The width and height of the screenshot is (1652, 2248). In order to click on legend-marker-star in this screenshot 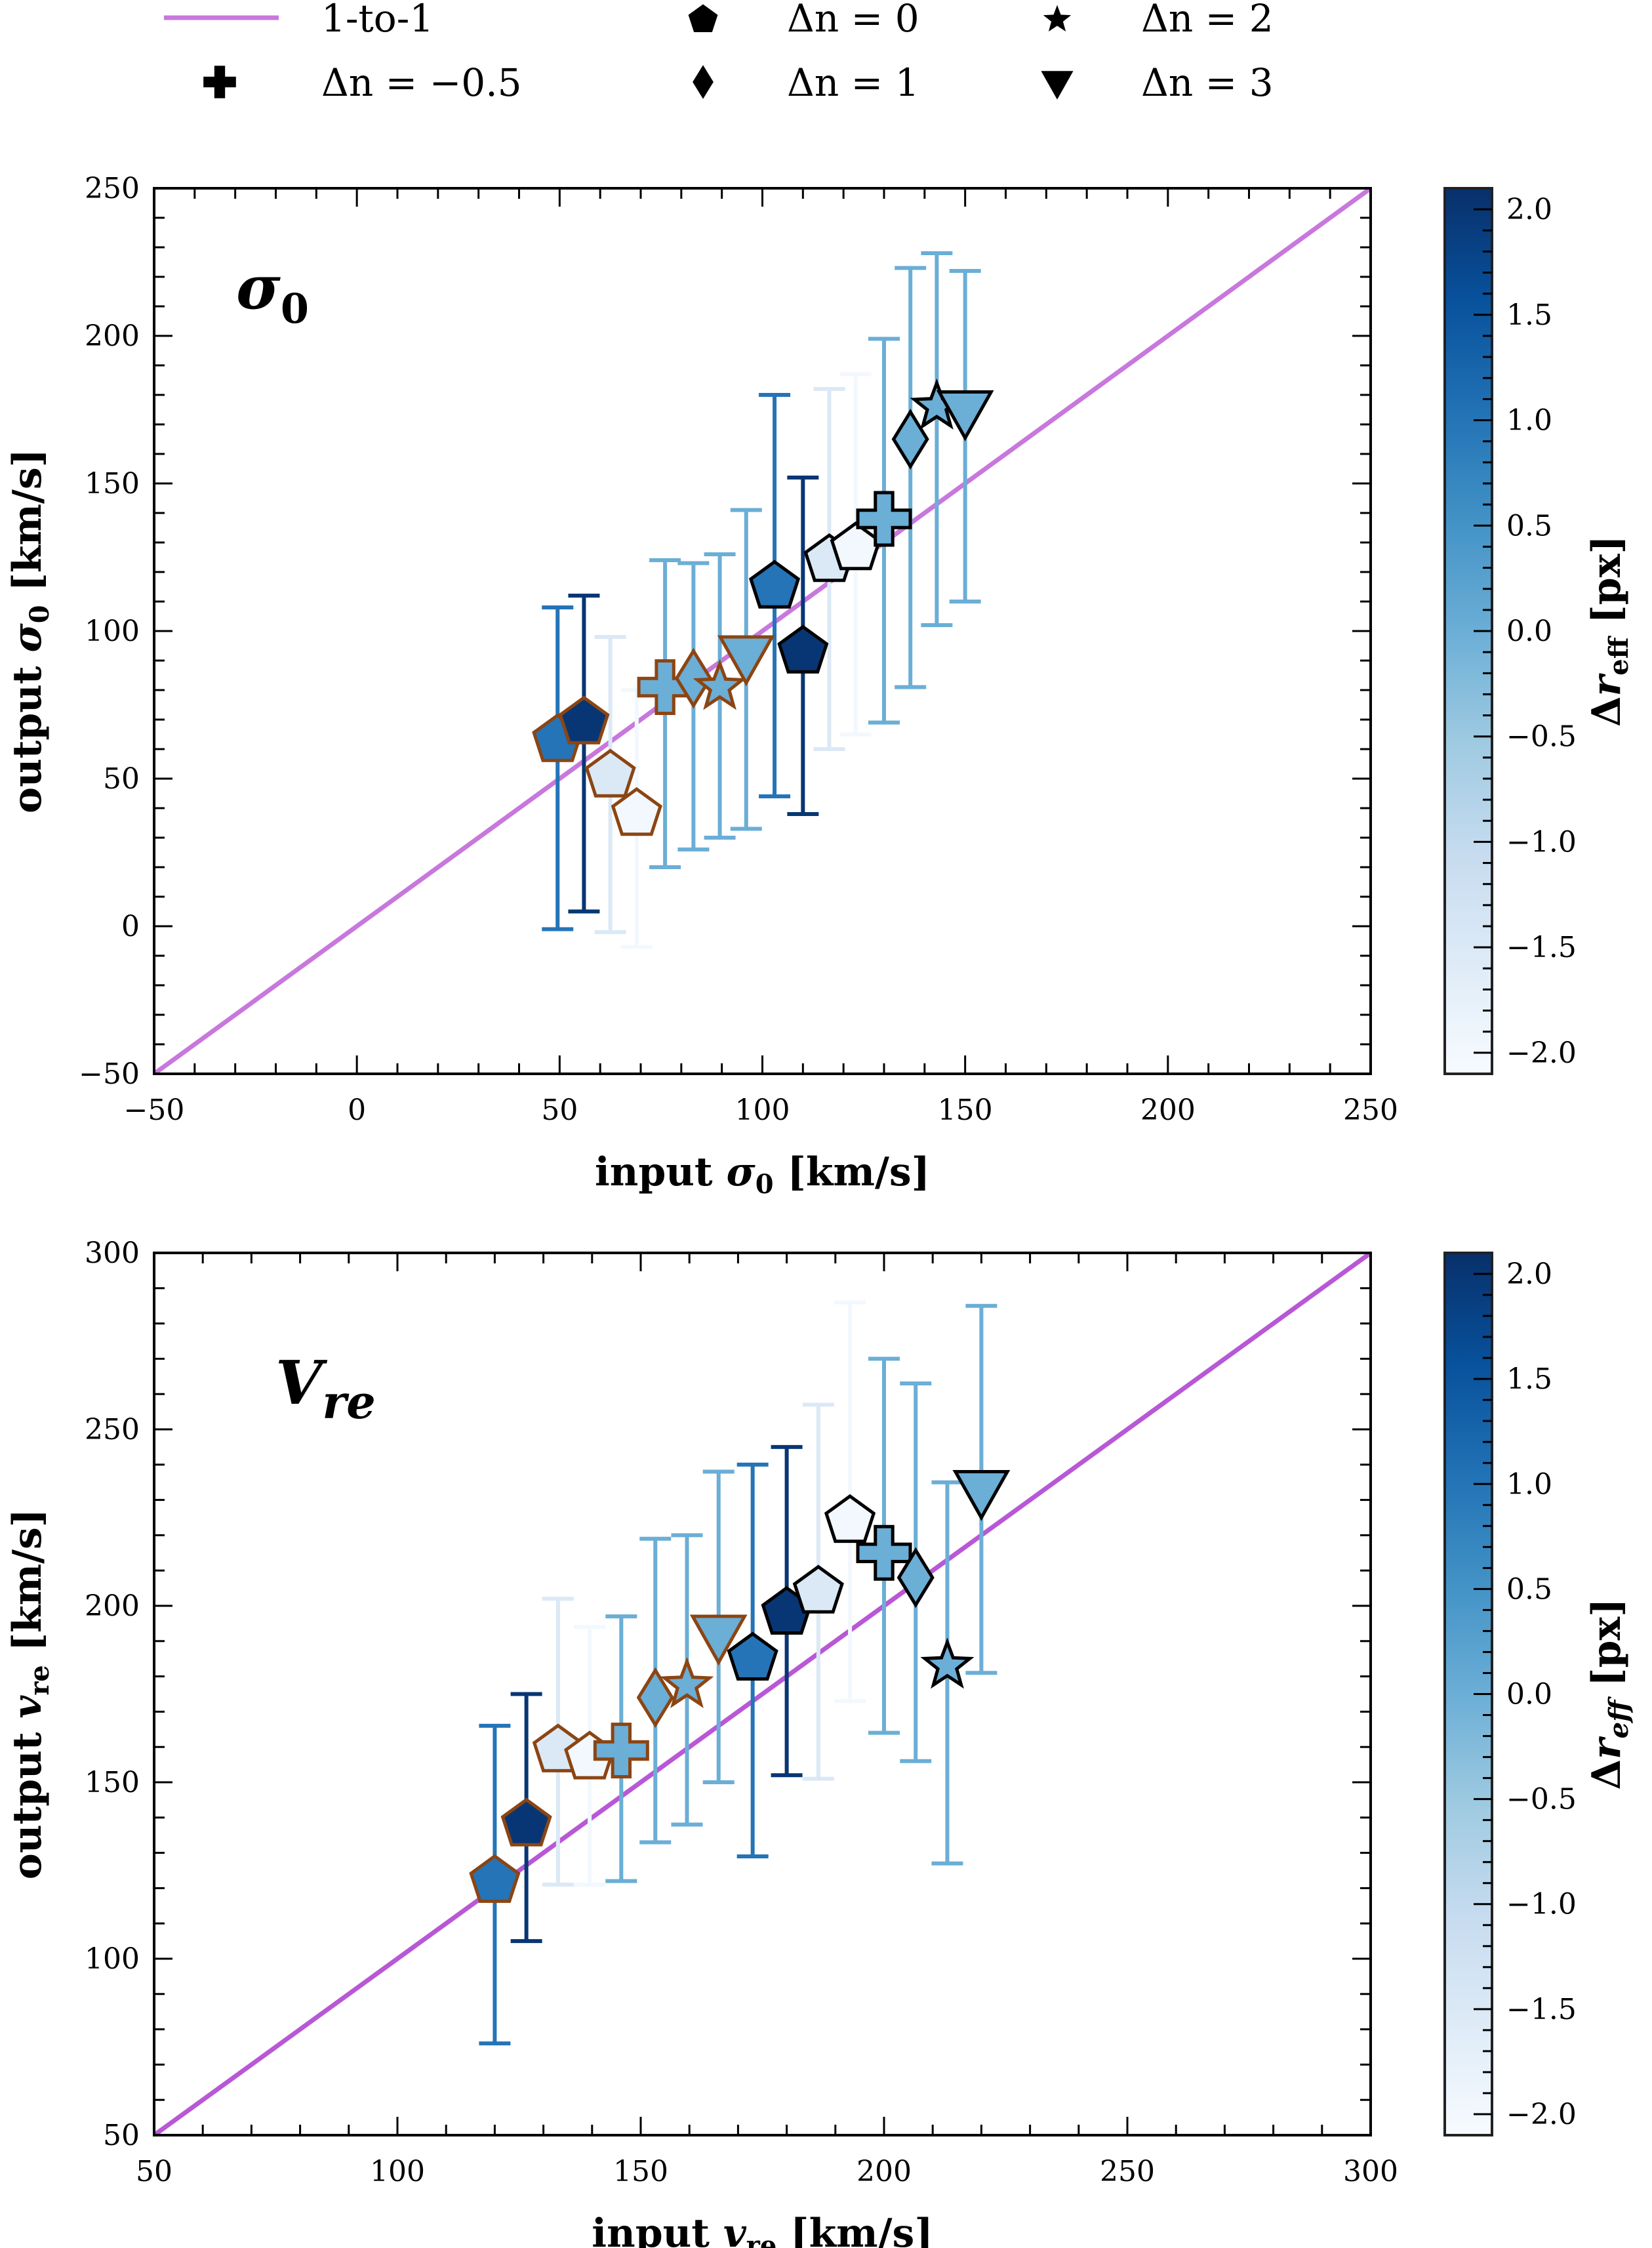, I will do `click(1057, 18)`.